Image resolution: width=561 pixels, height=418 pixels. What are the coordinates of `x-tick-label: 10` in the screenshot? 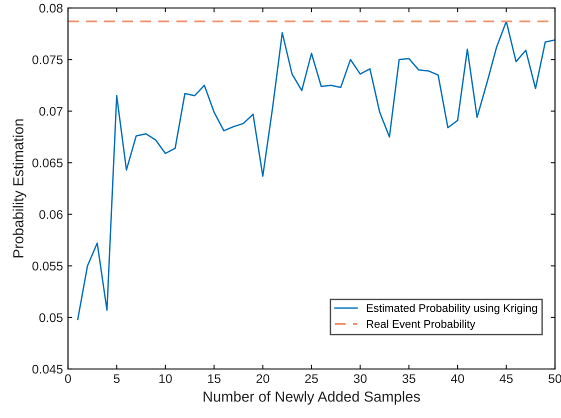 It's located at (165, 379).